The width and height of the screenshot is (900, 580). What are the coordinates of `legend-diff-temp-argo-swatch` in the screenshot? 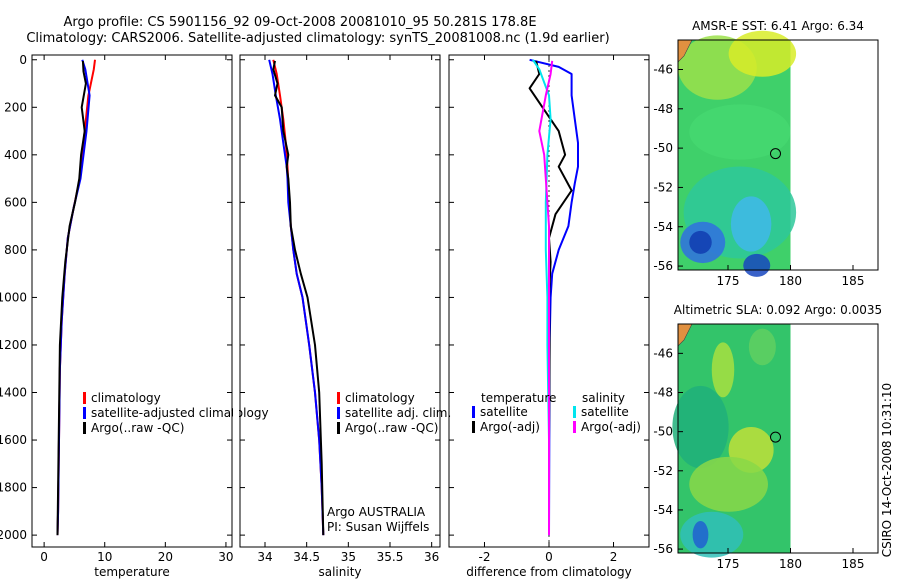 It's located at (473, 427).